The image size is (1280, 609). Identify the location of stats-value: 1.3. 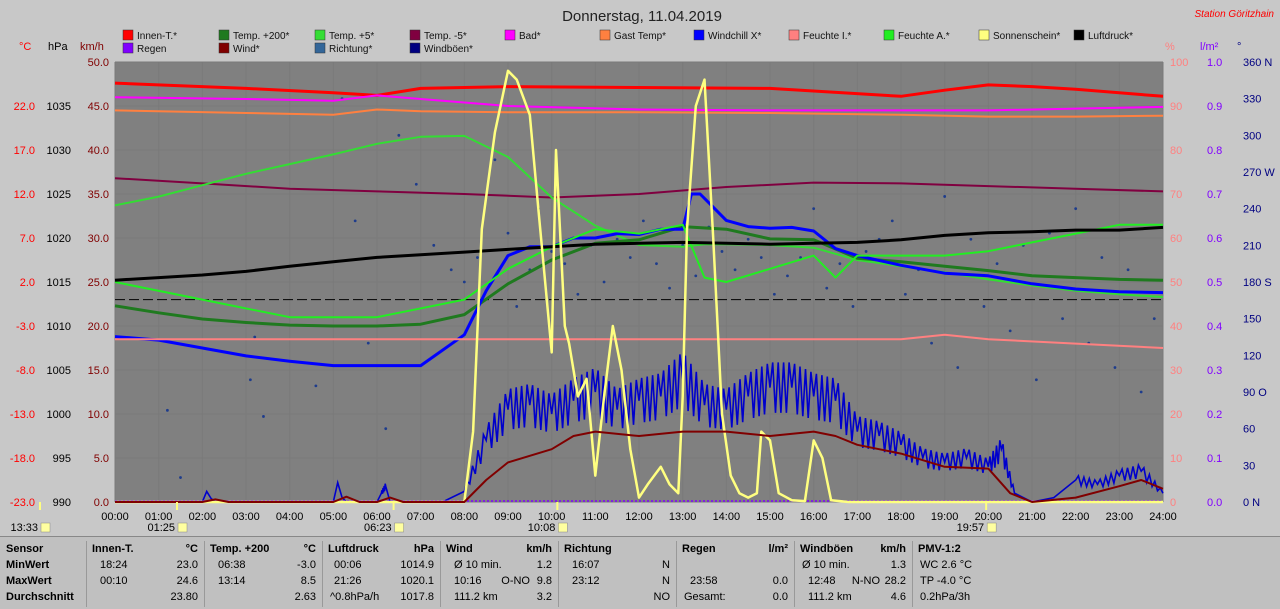
(898, 565).